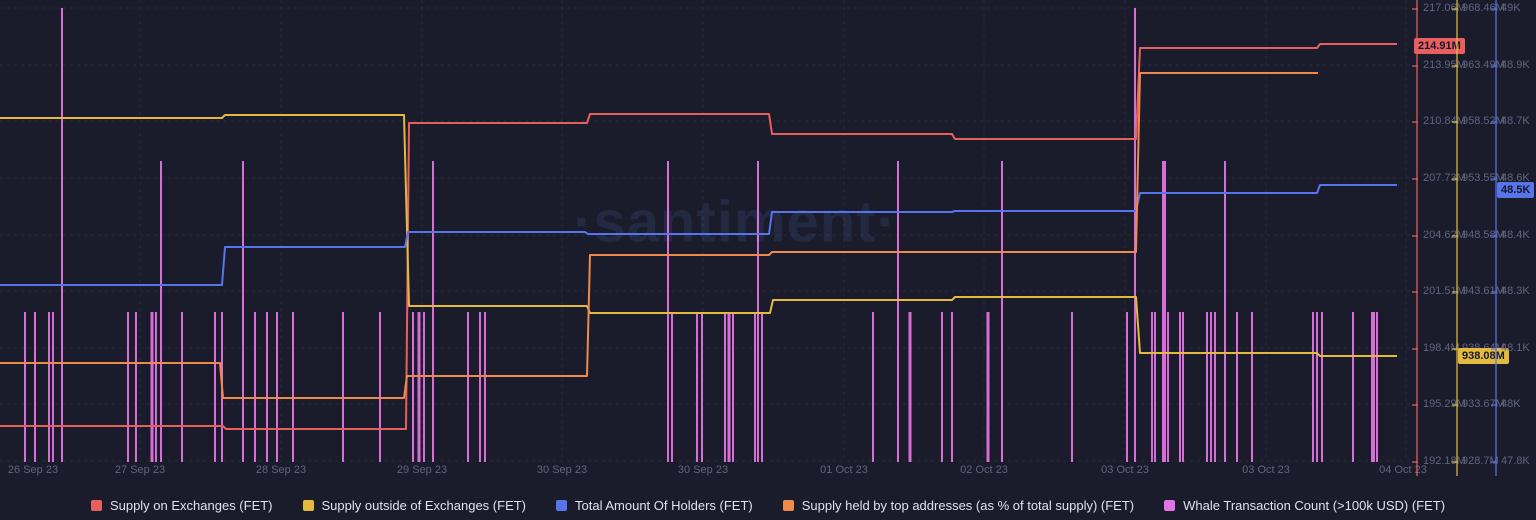 Image resolution: width=1536 pixels, height=520 pixels. I want to click on x-tick-label: 04 Oct 23, so click(1403, 470).